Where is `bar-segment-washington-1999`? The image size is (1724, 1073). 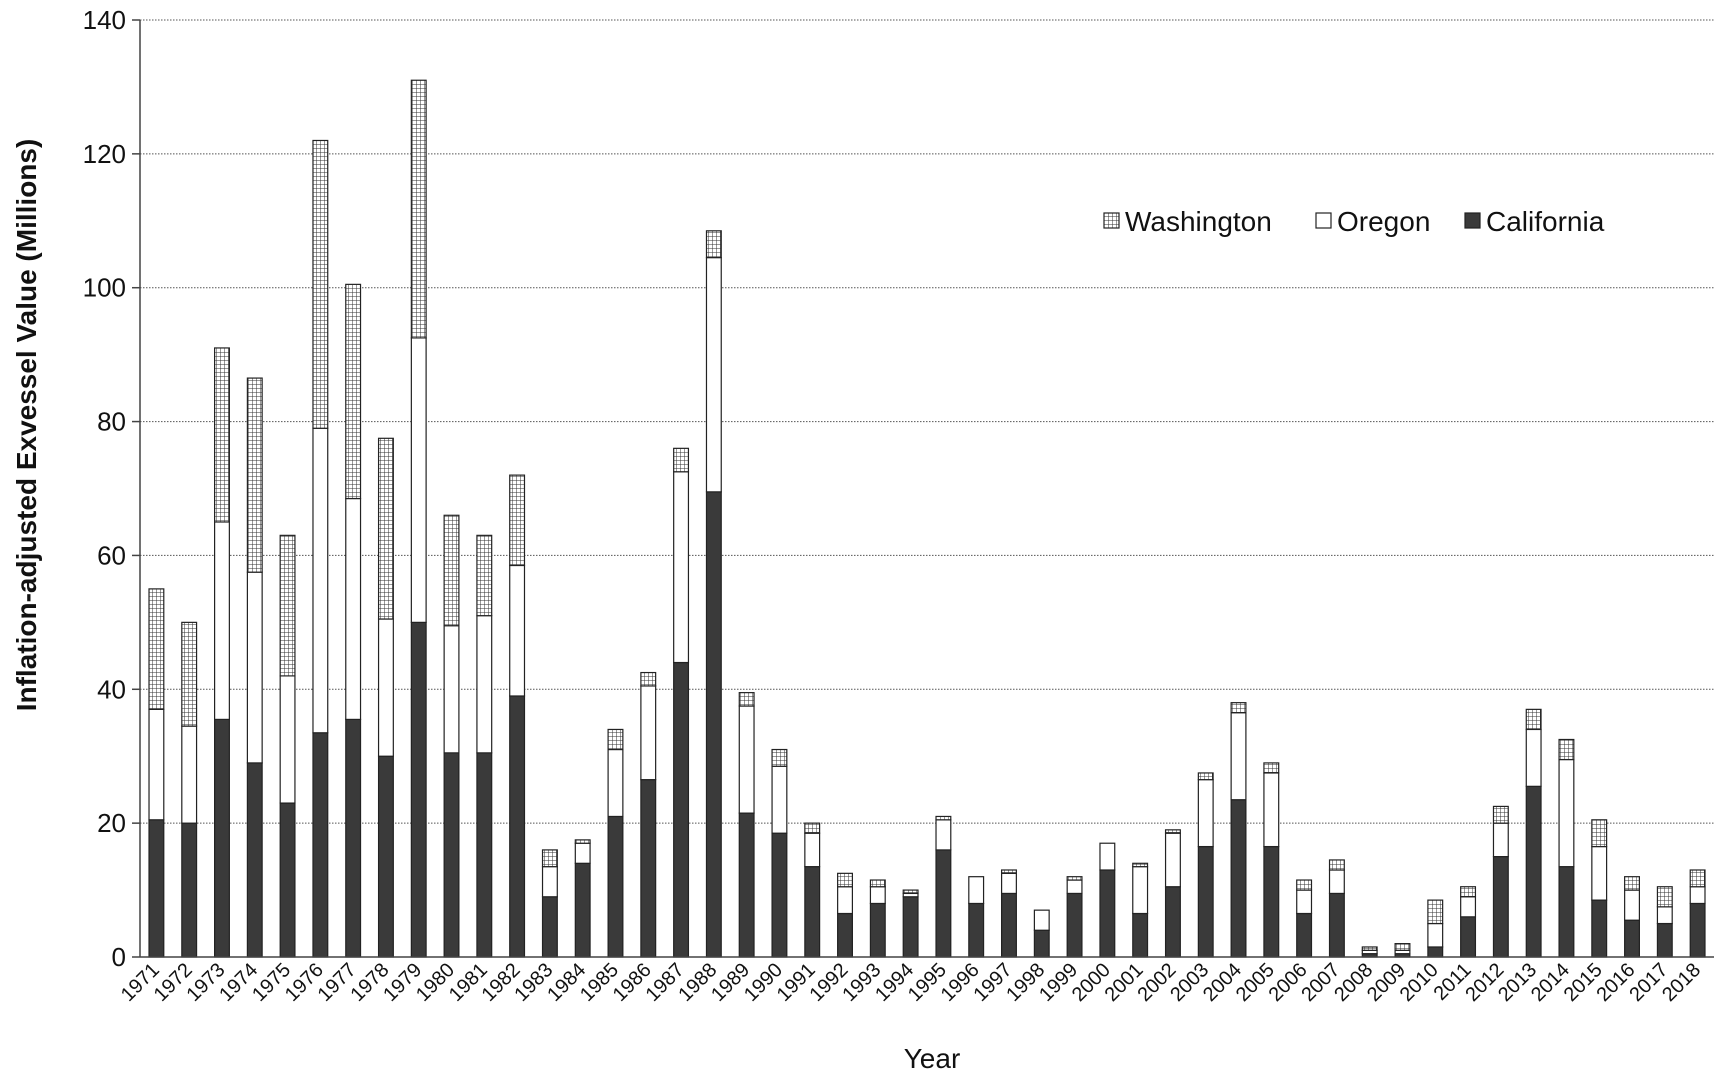
bar-segment-washington-1999 is located at coordinates (1074, 878).